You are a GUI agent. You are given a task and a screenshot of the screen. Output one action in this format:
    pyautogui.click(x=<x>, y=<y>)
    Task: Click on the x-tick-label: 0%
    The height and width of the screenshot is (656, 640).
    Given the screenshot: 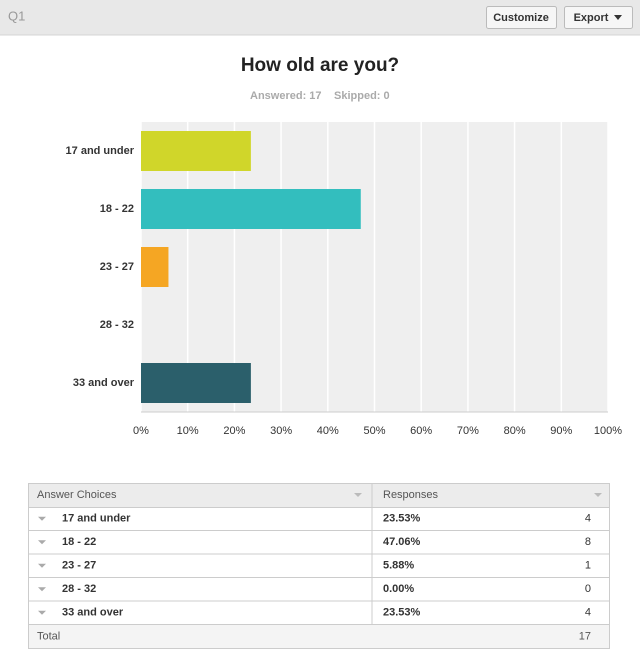 What is the action you would take?
    pyautogui.click(x=141, y=431)
    